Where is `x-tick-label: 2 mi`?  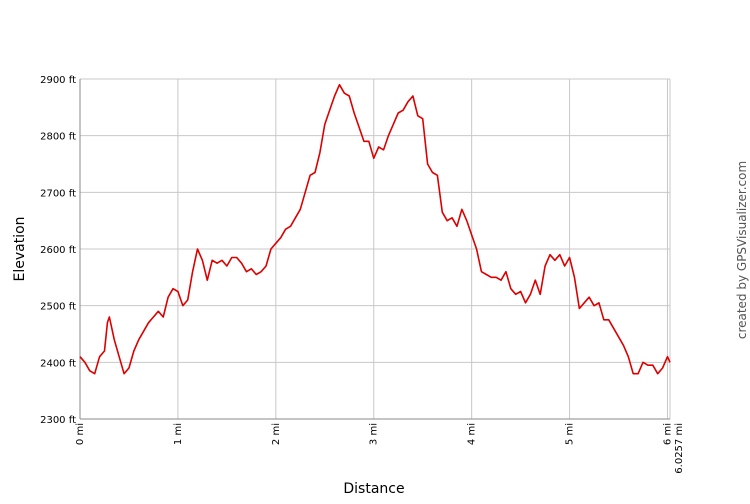
x-tick-label: 2 mi is located at coordinates (276, 434).